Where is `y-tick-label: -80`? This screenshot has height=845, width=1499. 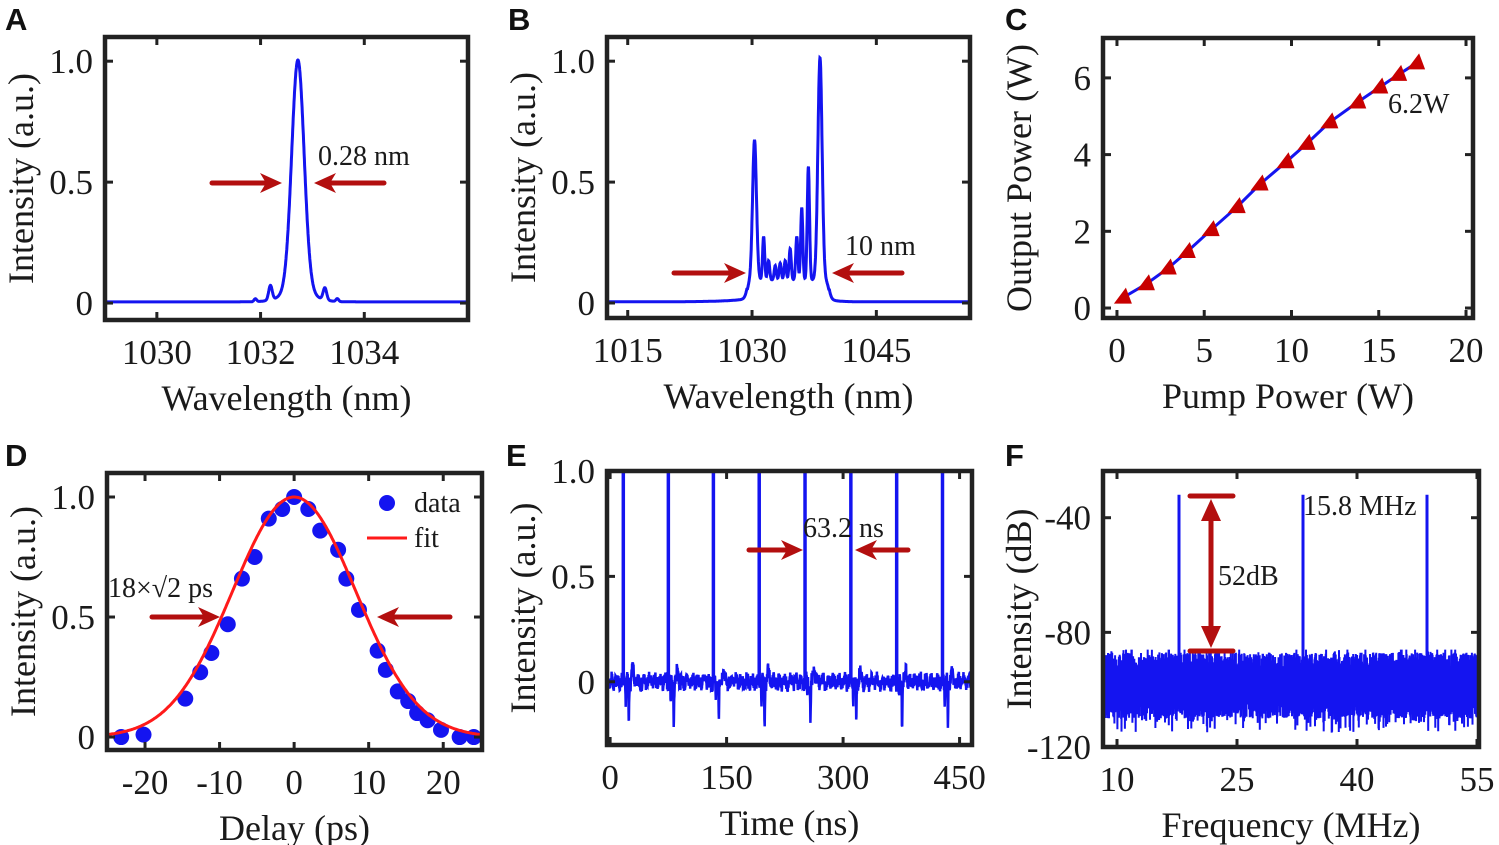 y-tick-label: -80 is located at coordinates (1067, 632).